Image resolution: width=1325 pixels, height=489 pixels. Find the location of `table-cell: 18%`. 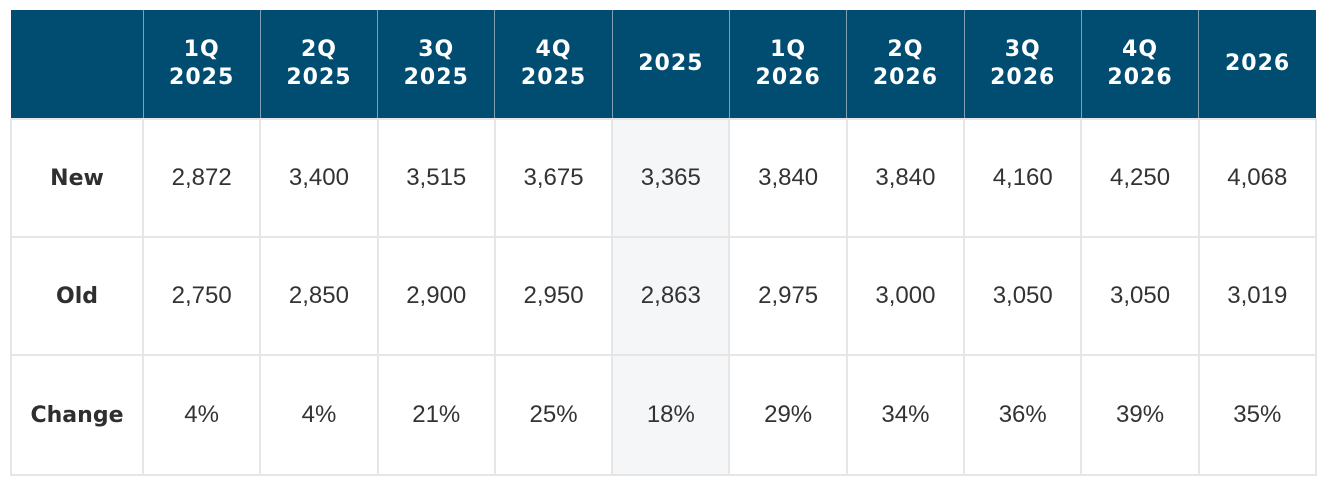

table-cell: 18% is located at coordinates (671, 415).